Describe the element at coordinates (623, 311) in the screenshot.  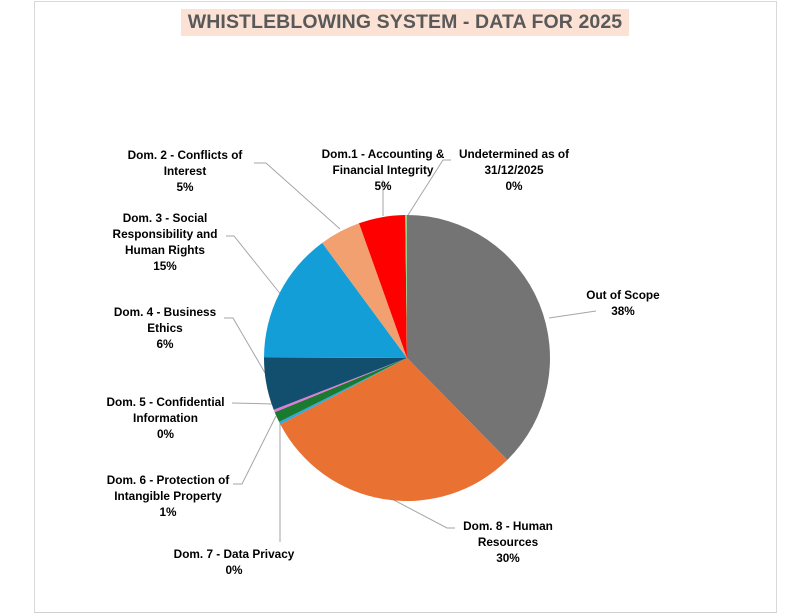
I see `data-label-percent: 38%` at that location.